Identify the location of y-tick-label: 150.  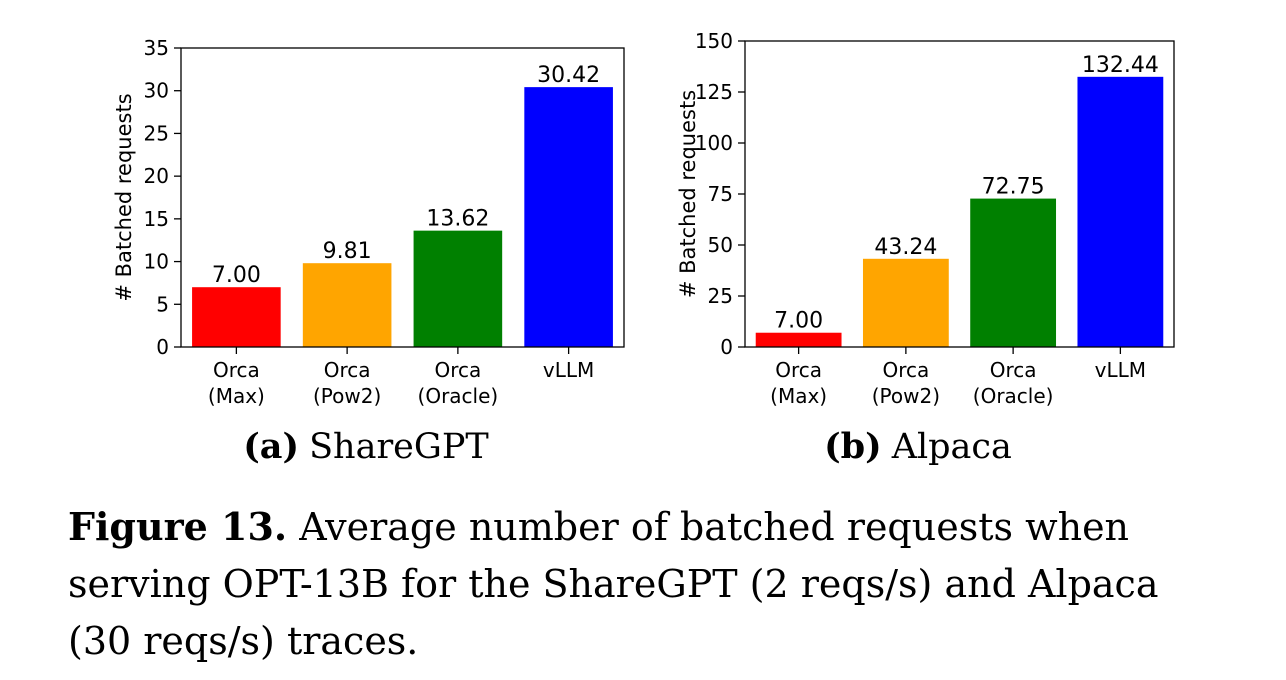
(714, 41).